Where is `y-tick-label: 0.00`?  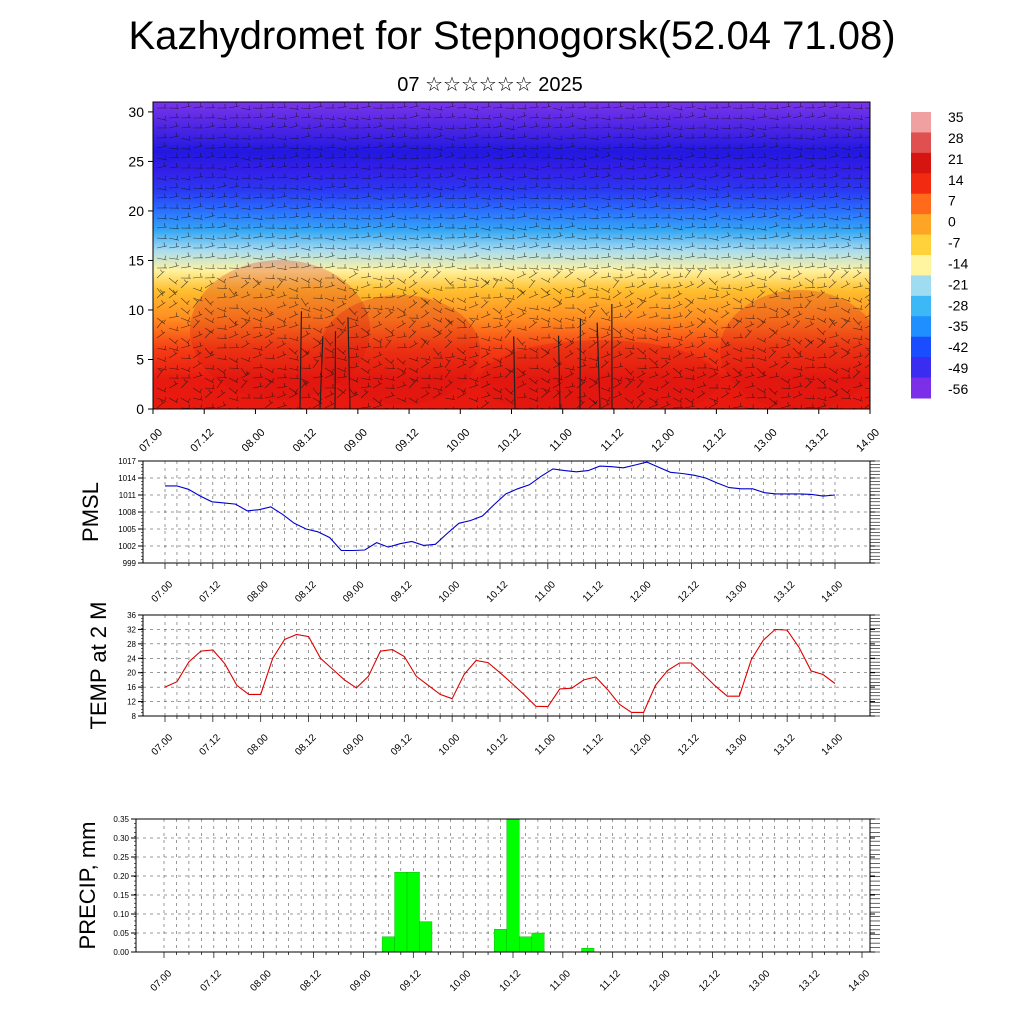
y-tick-label: 0.00 is located at coordinates (121, 952).